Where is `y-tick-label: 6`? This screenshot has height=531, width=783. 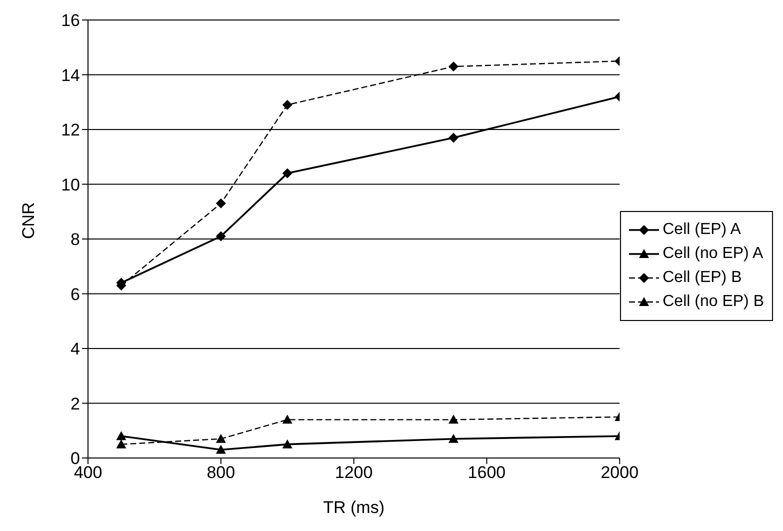 y-tick-label: 6 is located at coordinates (75, 294).